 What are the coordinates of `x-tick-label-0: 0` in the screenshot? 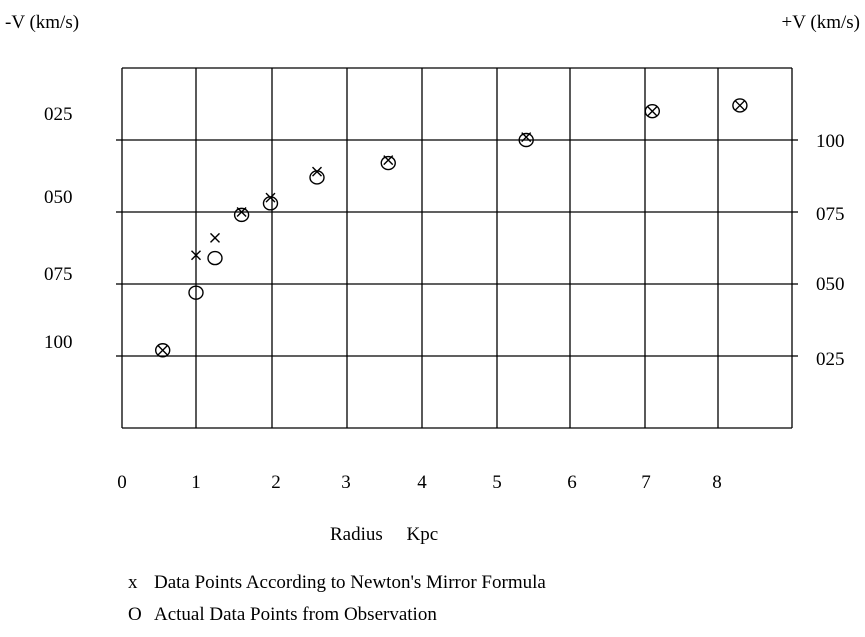 It's located at (122, 482).